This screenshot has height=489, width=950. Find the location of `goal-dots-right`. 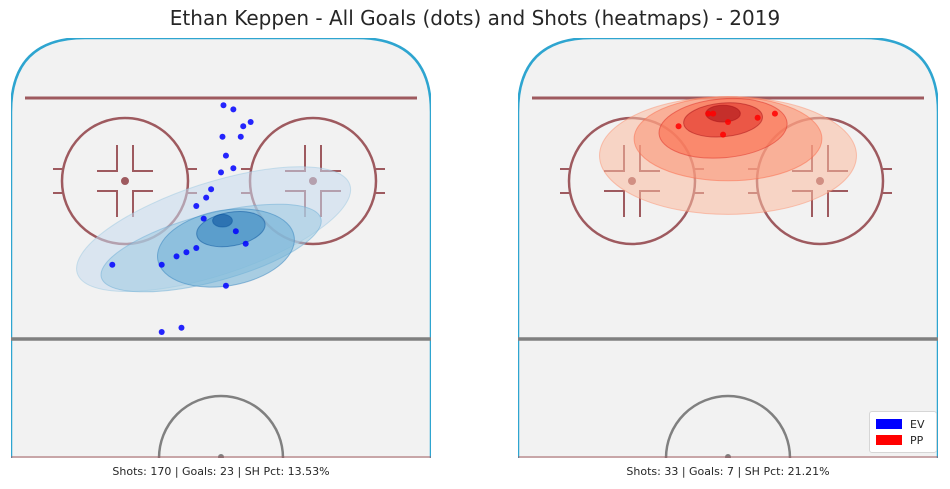

goal-dots-right is located at coordinates (726, 124).